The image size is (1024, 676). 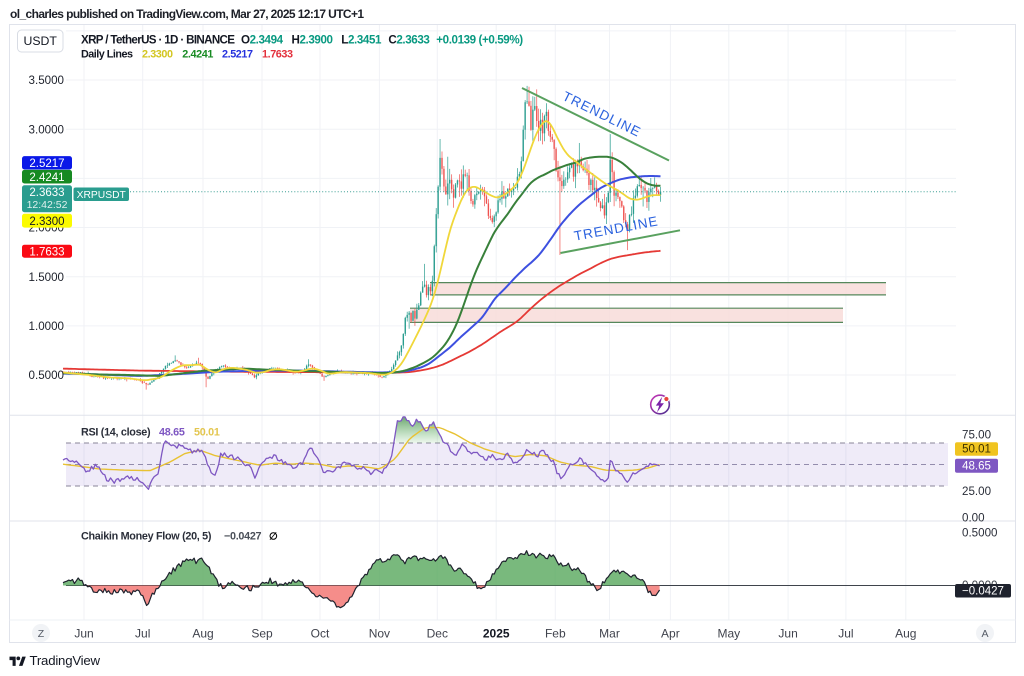 What do you see at coordinates (116, 433) in the screenshot?
I see `svg-text: RSI (14, close)` at bounding box center [116, 433].